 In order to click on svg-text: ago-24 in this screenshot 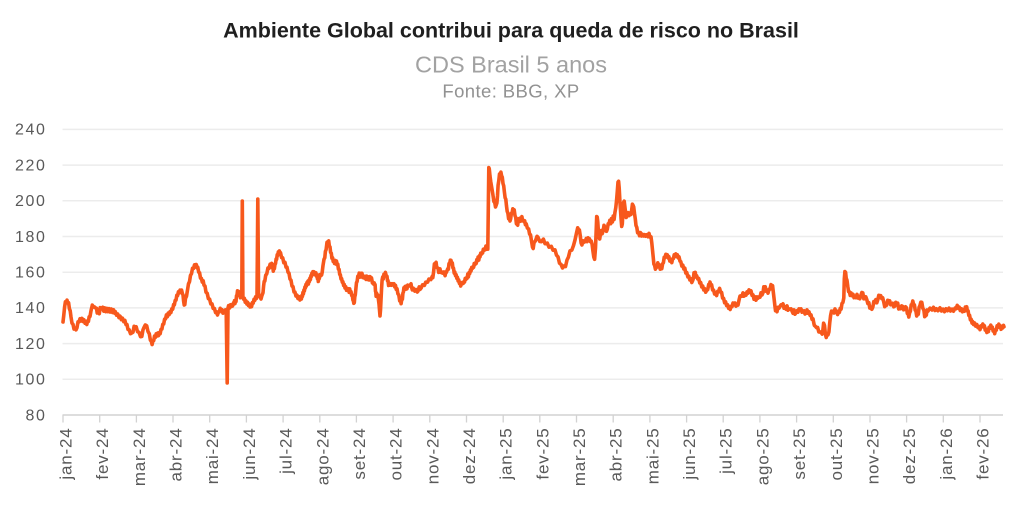, I will do `click(322, 457)`.